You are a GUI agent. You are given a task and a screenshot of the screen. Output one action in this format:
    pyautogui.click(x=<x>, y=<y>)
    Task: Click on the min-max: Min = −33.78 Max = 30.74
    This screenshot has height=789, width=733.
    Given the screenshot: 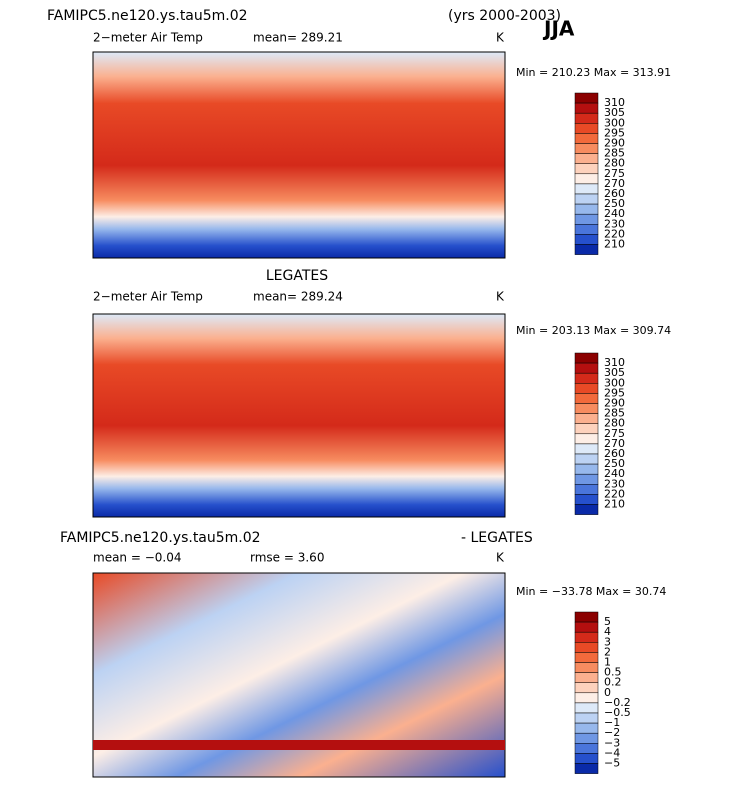 What is the action you would take?
    pyautogui.click(x=591, y=591)
    